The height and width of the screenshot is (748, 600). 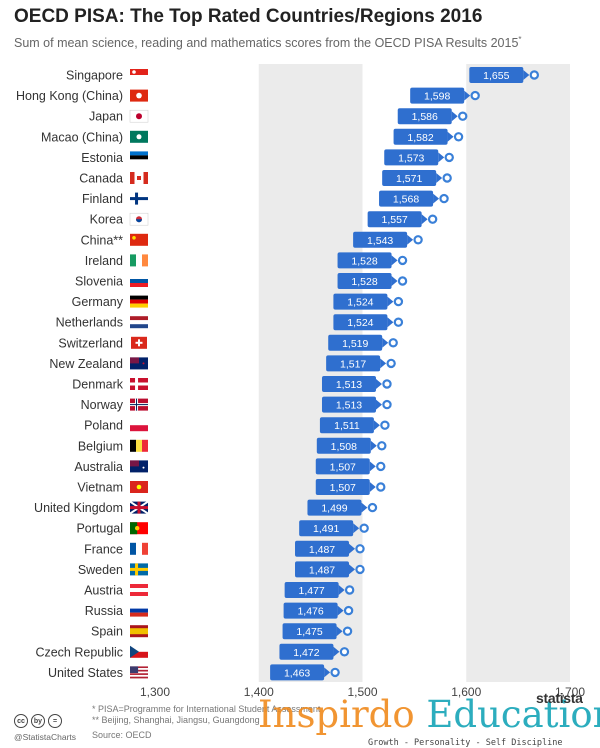 I want to click on category-label: Czech Republic, so click(x=79, y=652).